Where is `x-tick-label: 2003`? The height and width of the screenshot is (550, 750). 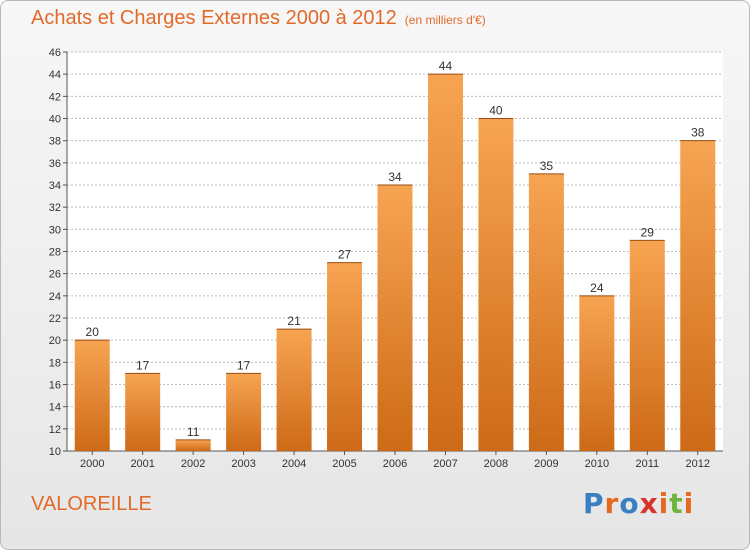 x-tick-label: 2003 is located at coordinates (243, 464).